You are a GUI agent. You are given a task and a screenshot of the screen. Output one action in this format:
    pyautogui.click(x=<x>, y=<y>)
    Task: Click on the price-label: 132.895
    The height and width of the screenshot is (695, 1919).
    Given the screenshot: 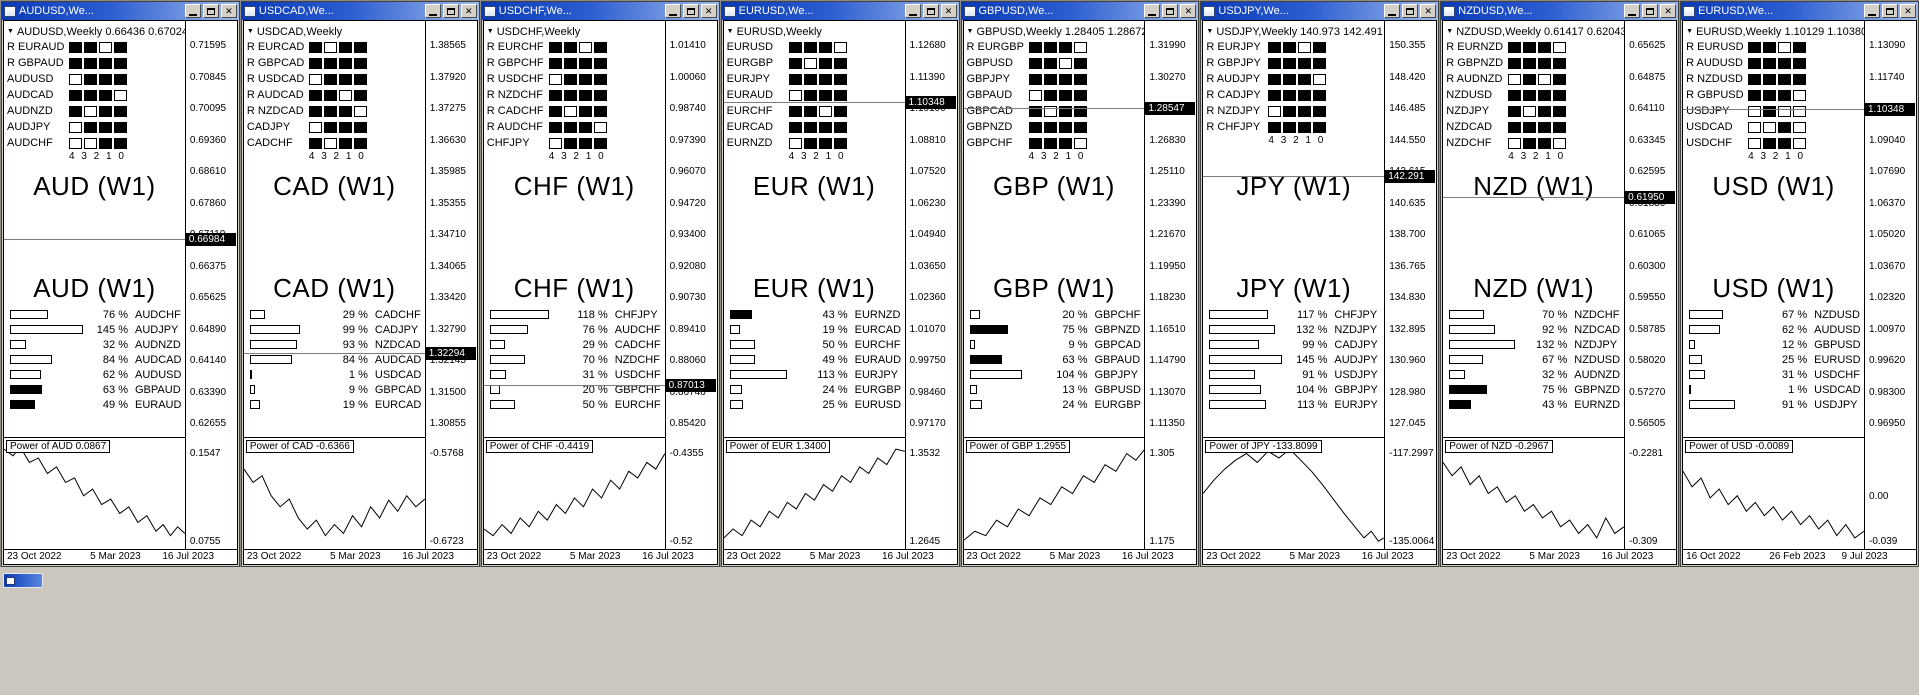 What is the action you would take?
    pyautogui.click(x=1407, y=329)
    